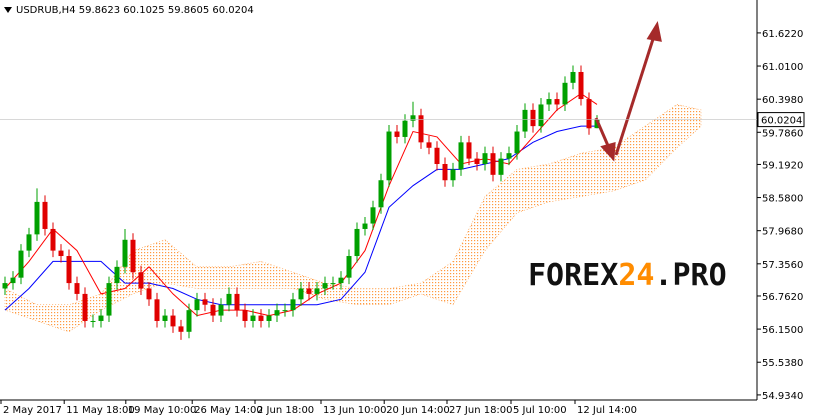 Image resolution: width=829 pixels, height=420 pixels. Describe the element at coordinates (782, 232) in the screenshot. I see `y-tick-label: 57.9680` at that location.